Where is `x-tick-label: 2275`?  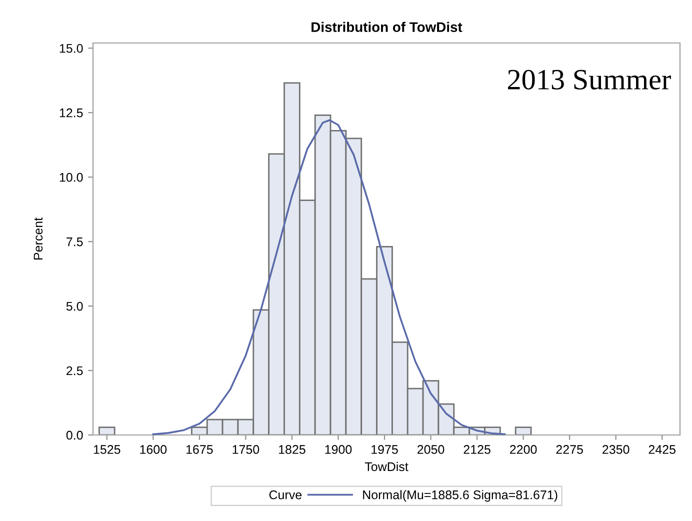 x-tick-label: 2275 is located at coordinates (569, 449).